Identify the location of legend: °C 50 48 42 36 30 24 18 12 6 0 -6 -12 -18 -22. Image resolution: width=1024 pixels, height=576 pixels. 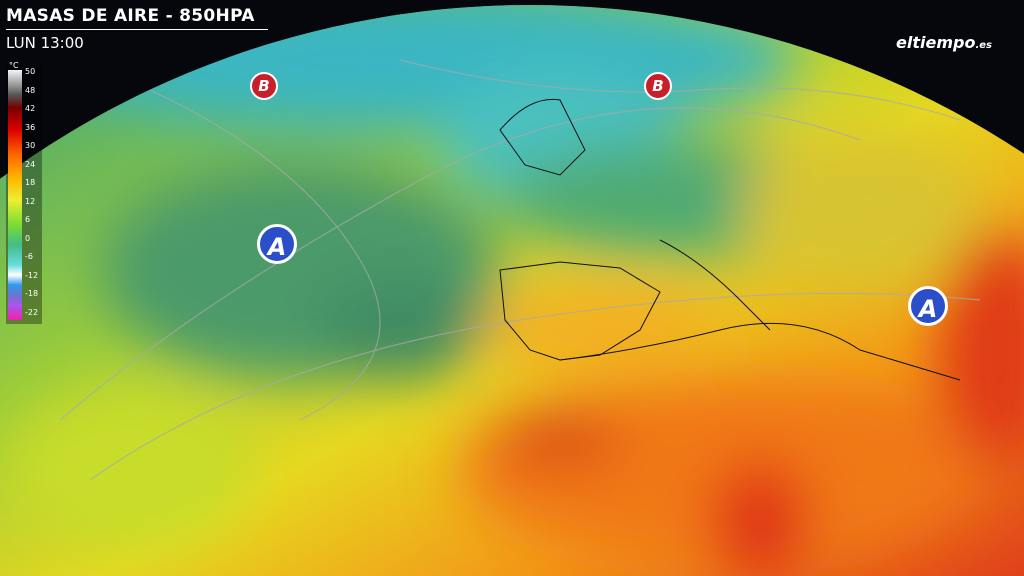
(24, 193).